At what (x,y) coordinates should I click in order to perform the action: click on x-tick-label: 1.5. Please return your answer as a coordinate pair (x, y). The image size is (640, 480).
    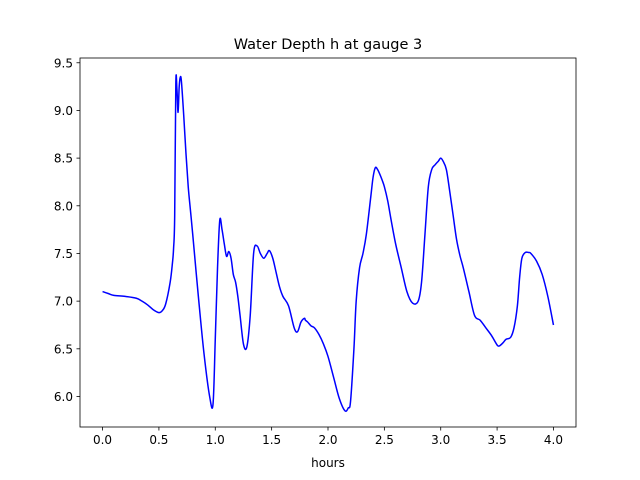
    Looking at the image, I should click on (271, 440).